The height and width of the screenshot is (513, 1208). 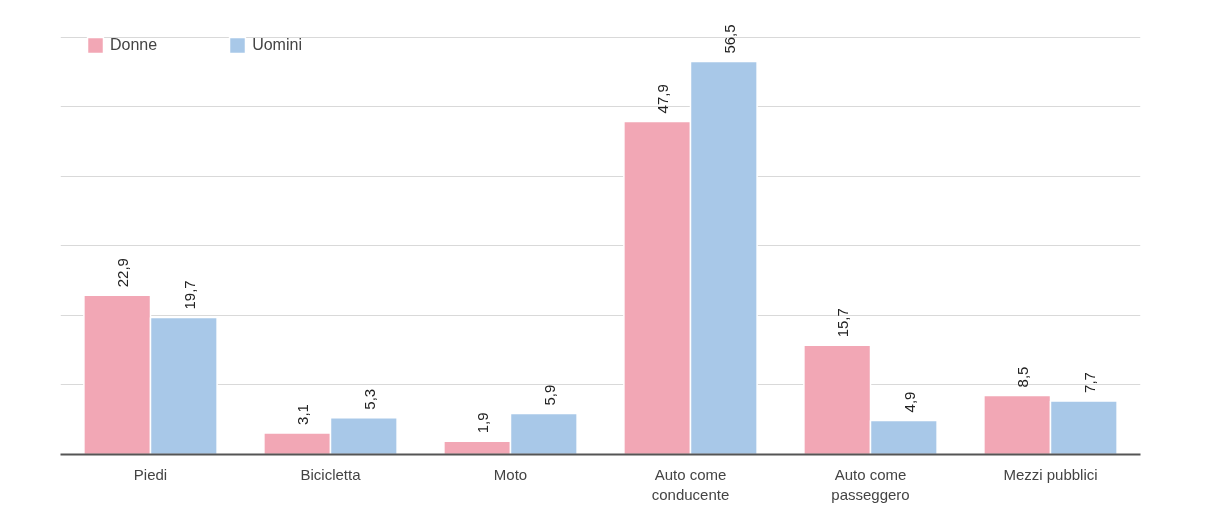 What do you see at coordinates (483, 423) in the screenshot?
I see `data-label: 1,9` at bounding box center [483, 423].